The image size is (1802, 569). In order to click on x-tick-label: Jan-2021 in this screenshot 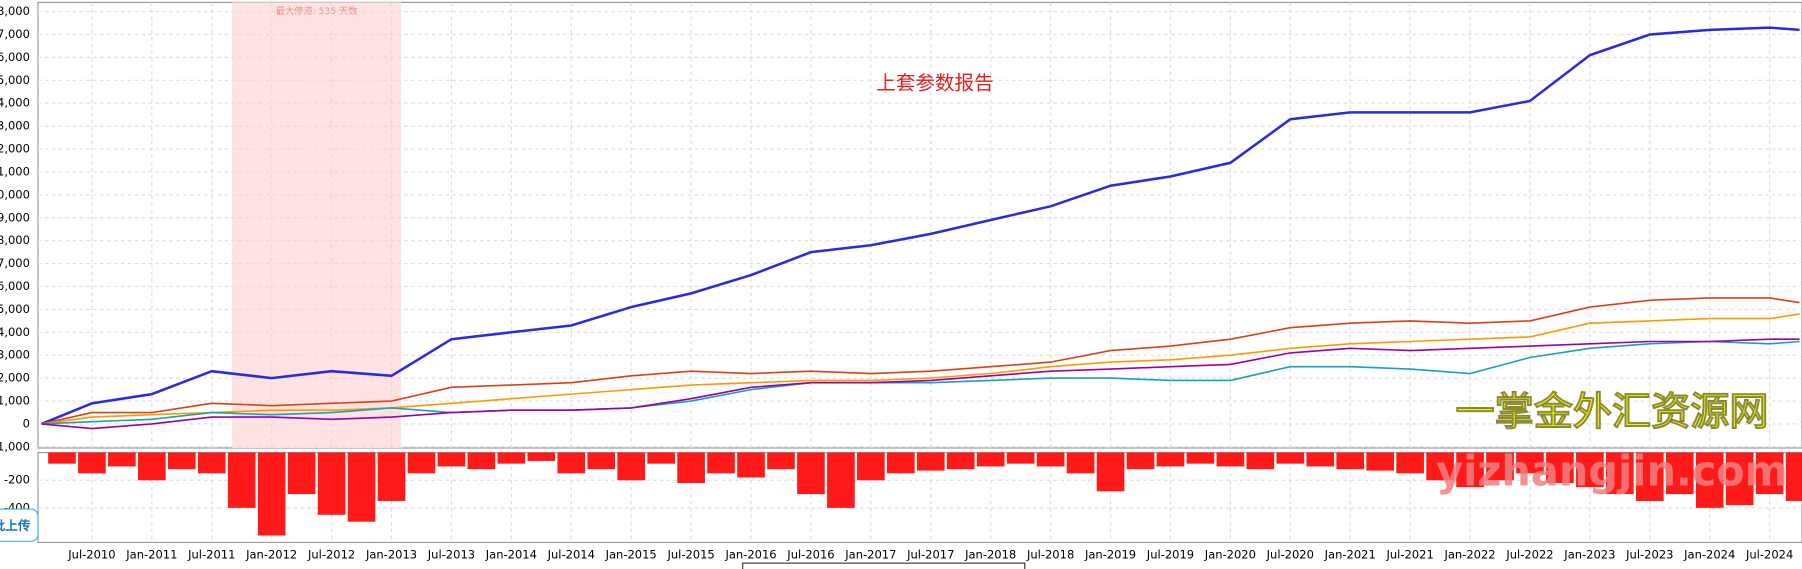, I will do `click(1350, 555)`.